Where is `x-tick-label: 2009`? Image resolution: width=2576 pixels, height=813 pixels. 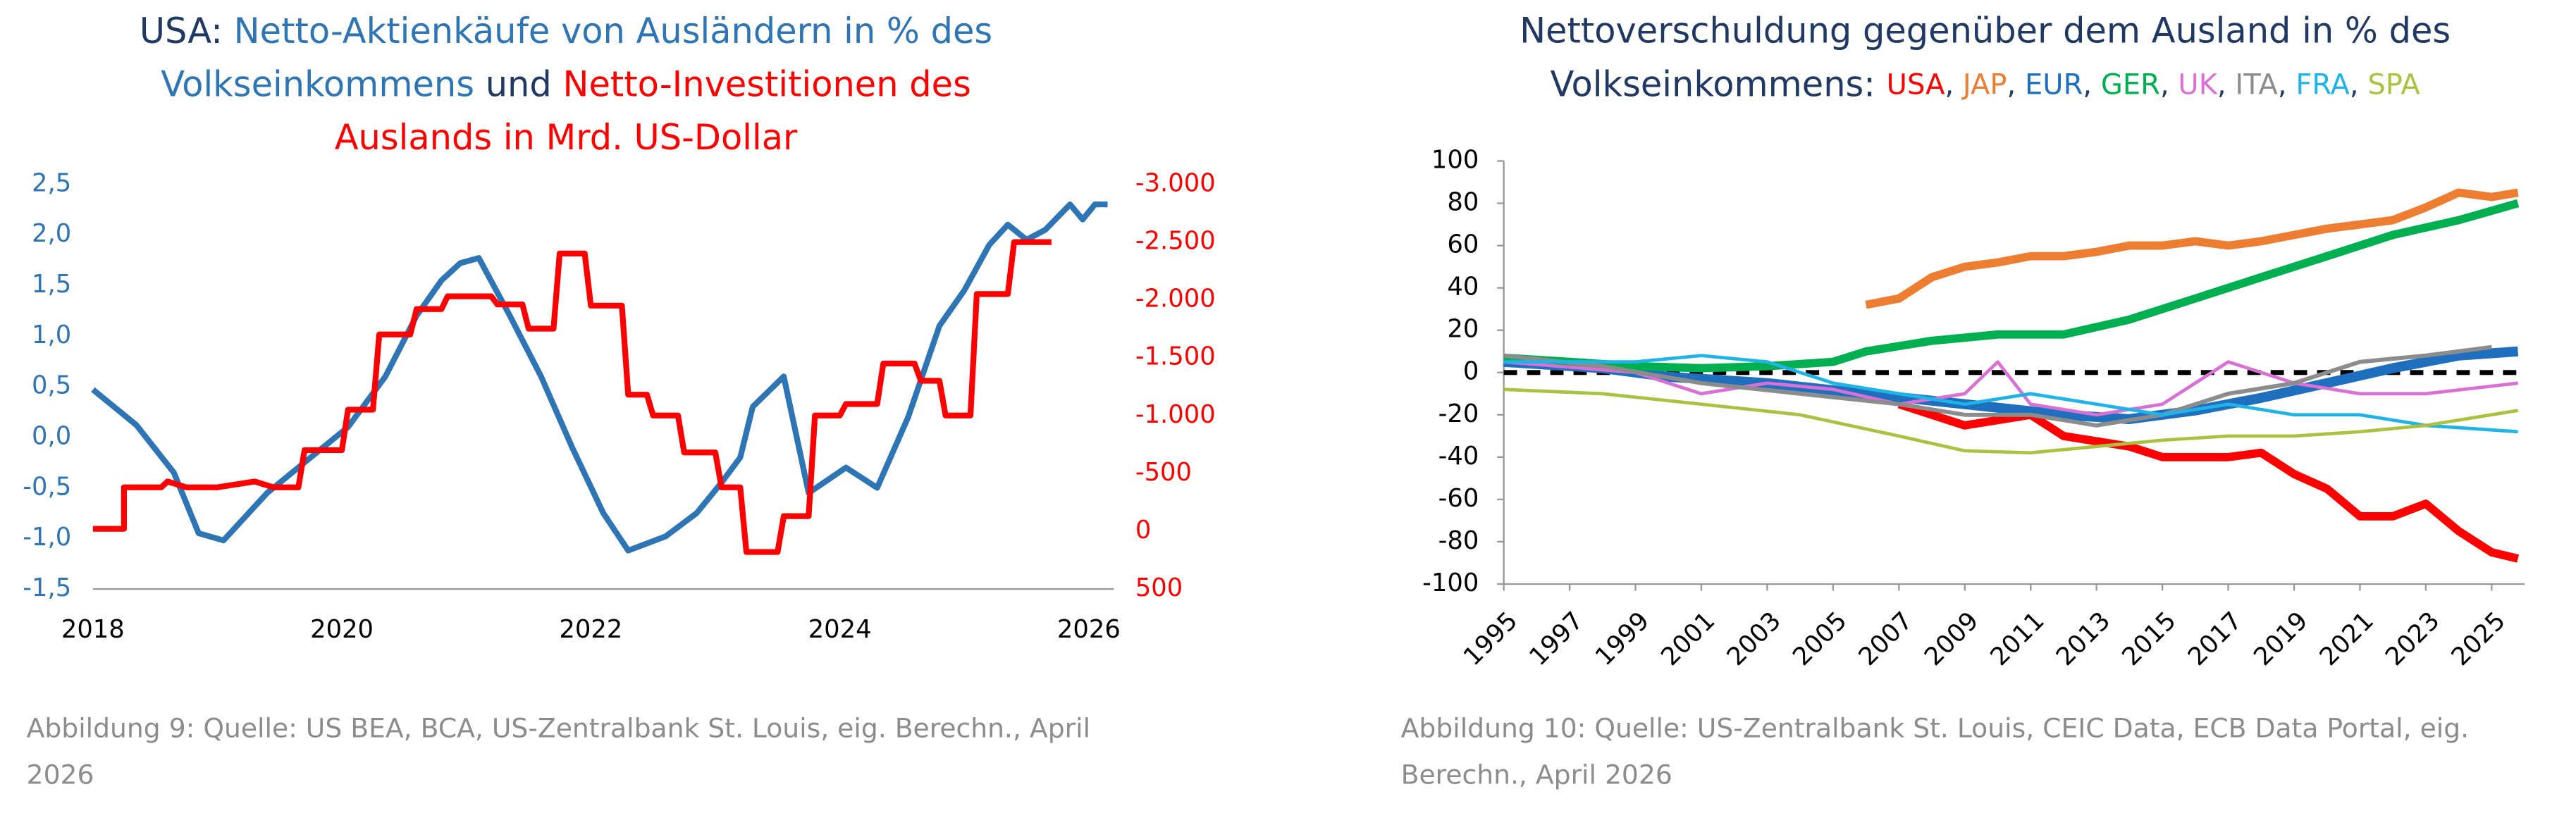 x-tick-label: 2009 is located at coordinates (1952, 640).